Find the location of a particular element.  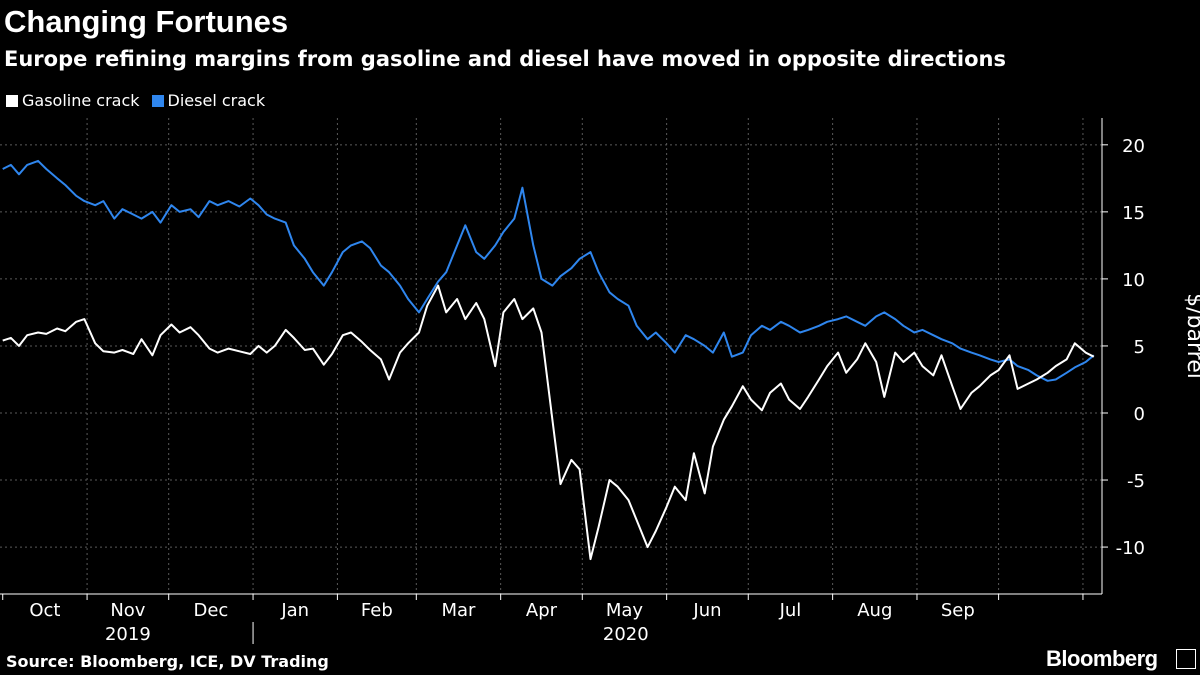

brand-logo: Bloomberg is located at coordinates (1102, 658).